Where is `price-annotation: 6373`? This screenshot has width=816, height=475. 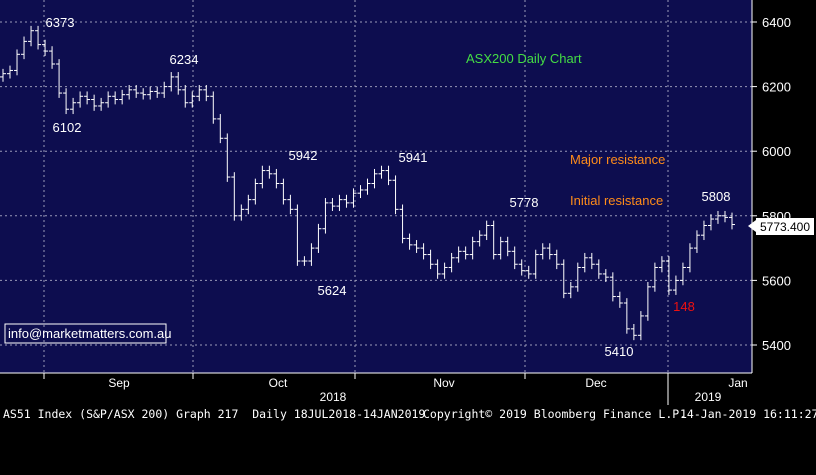
price-annotation: 6373 is located at coordinates (60, 22).